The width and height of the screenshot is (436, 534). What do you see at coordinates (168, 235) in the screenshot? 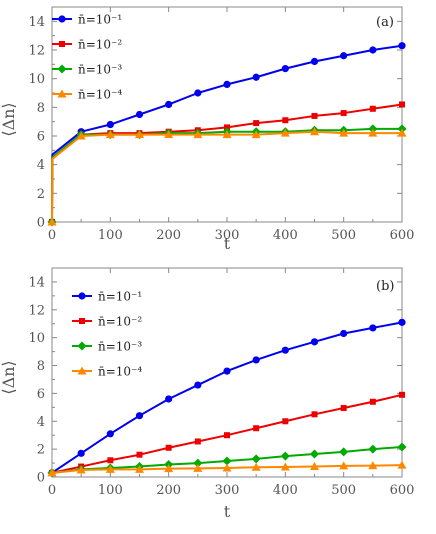
I see `x-tick-label: 200` at bounding box center [168, 235].